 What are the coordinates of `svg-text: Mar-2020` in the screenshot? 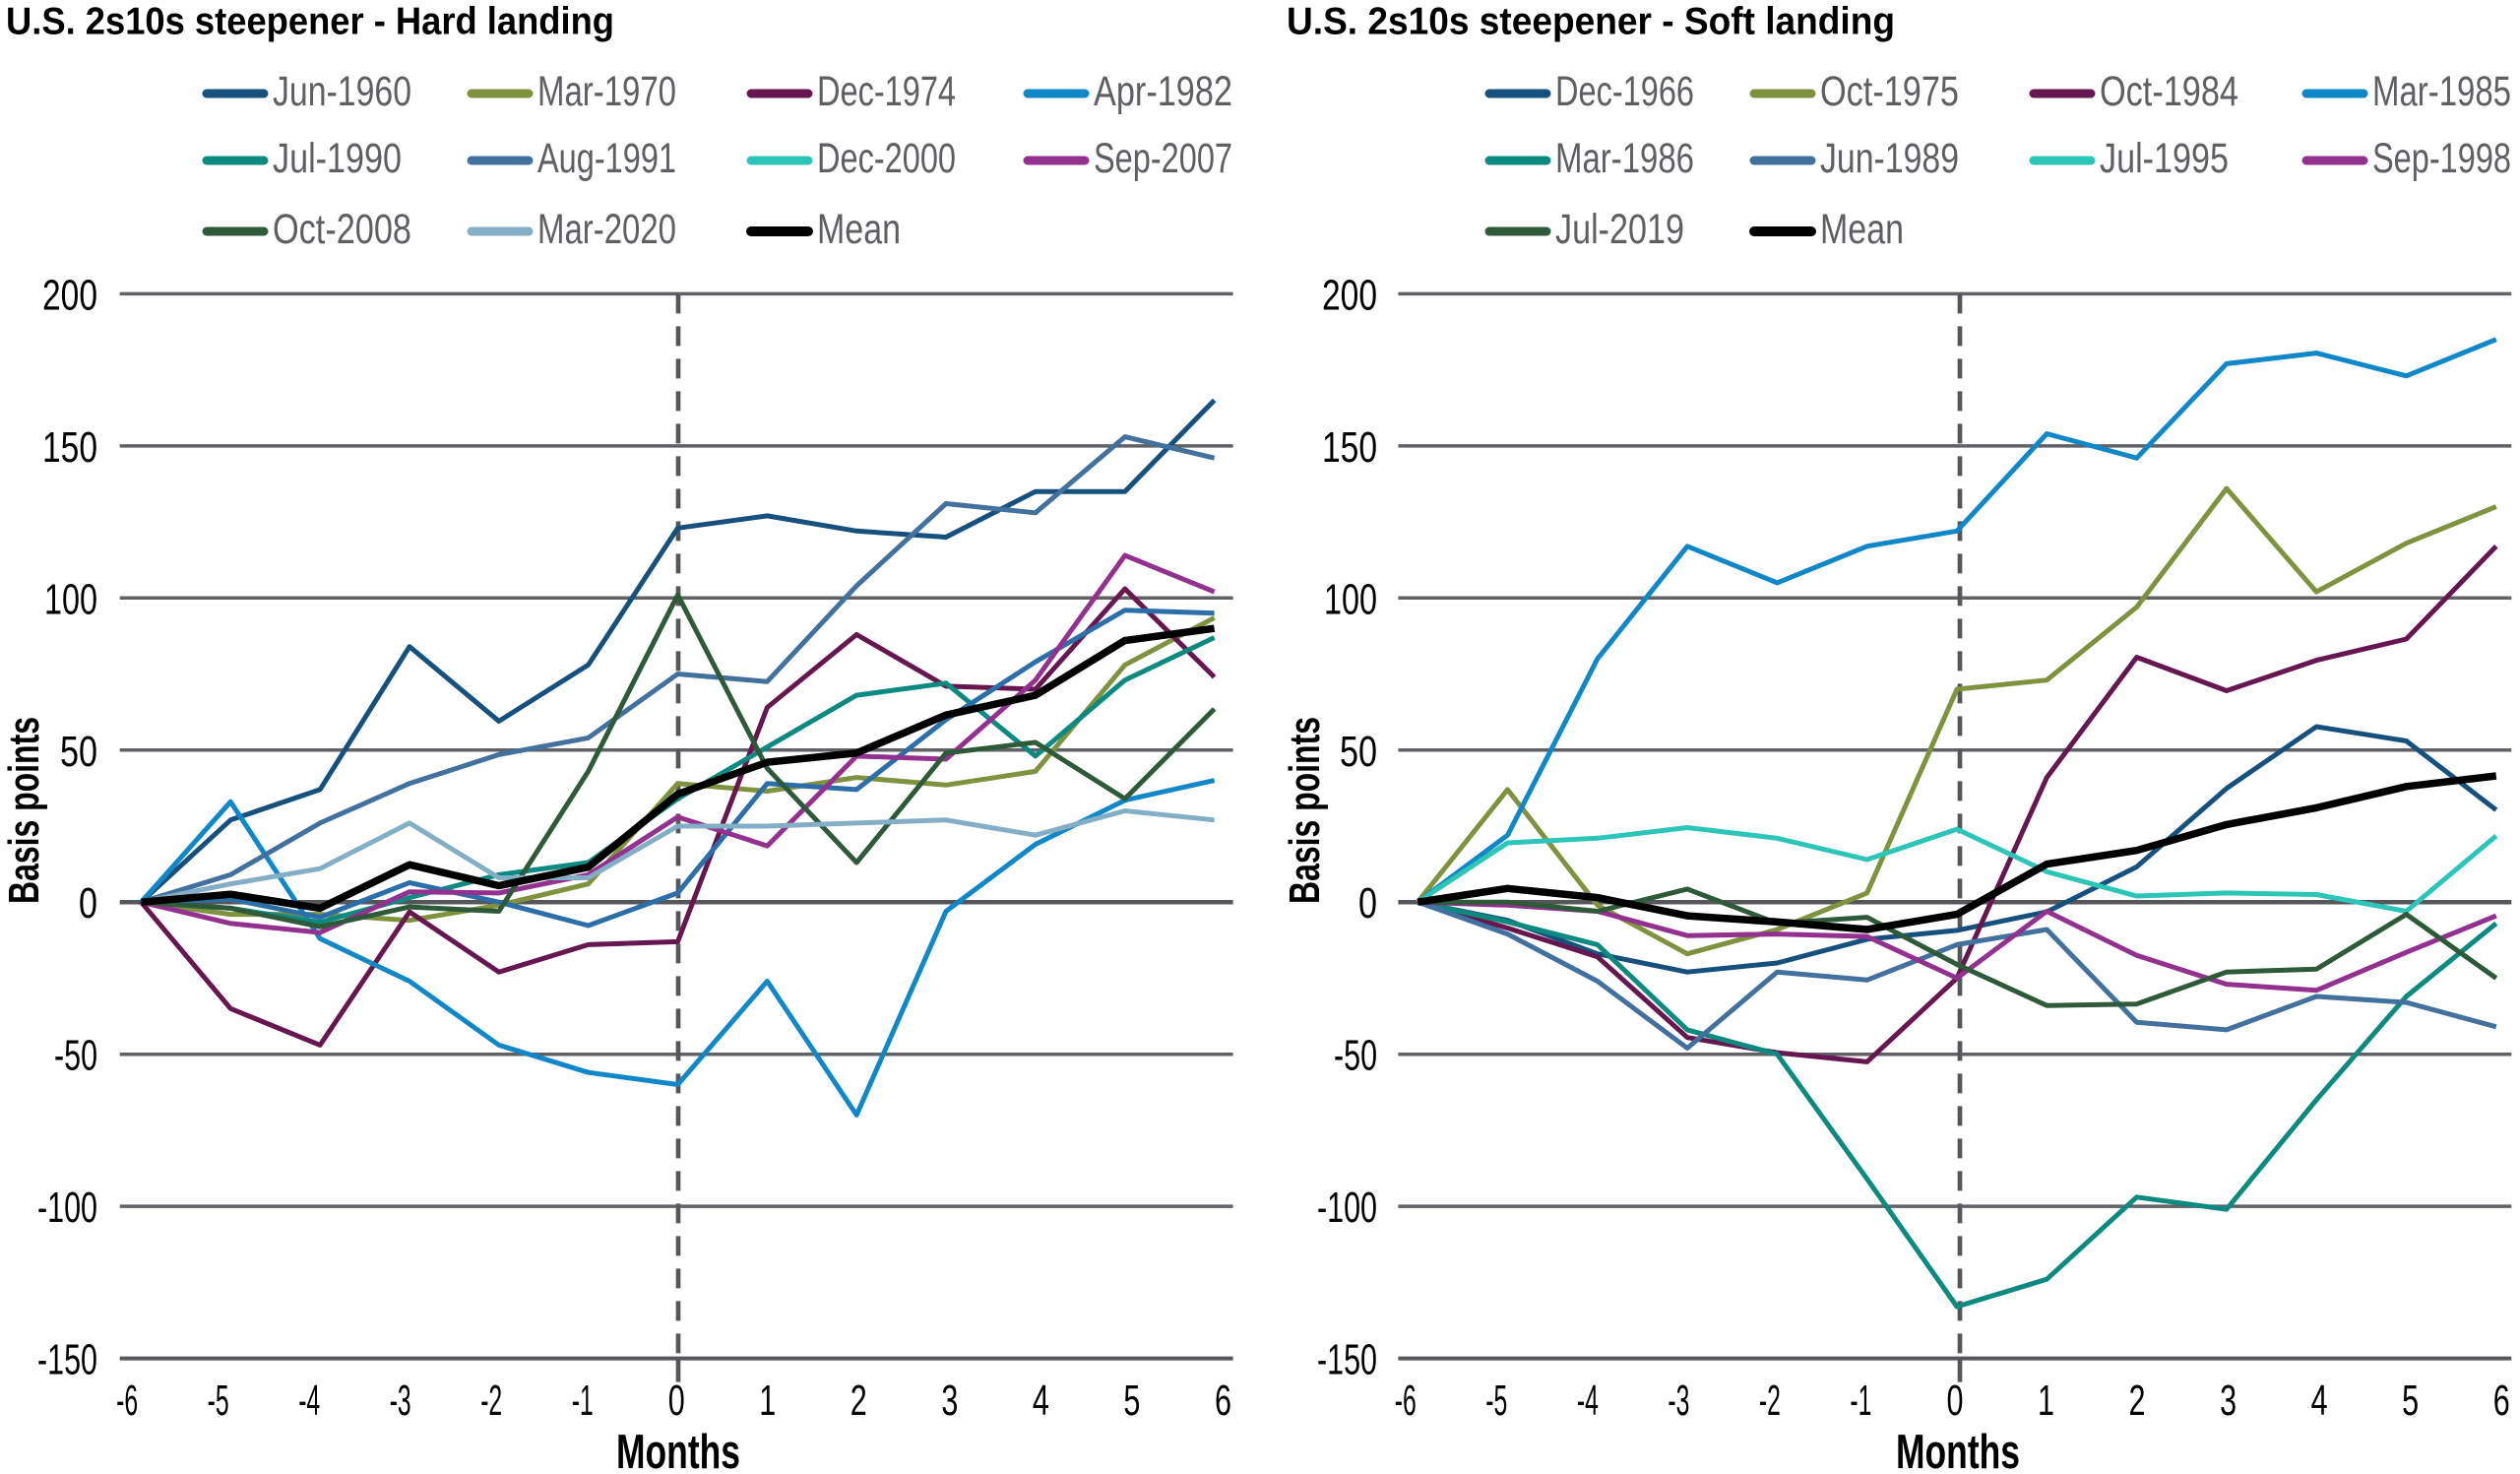 It's located at (606, 230).